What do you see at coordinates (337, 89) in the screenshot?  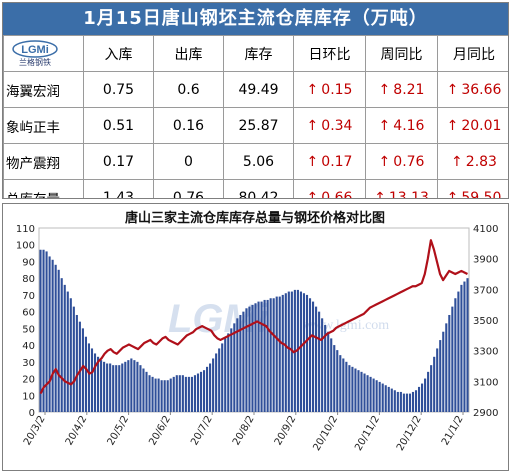 I see `cell-dod-value: 0.15` at bounding box center [337, 89].